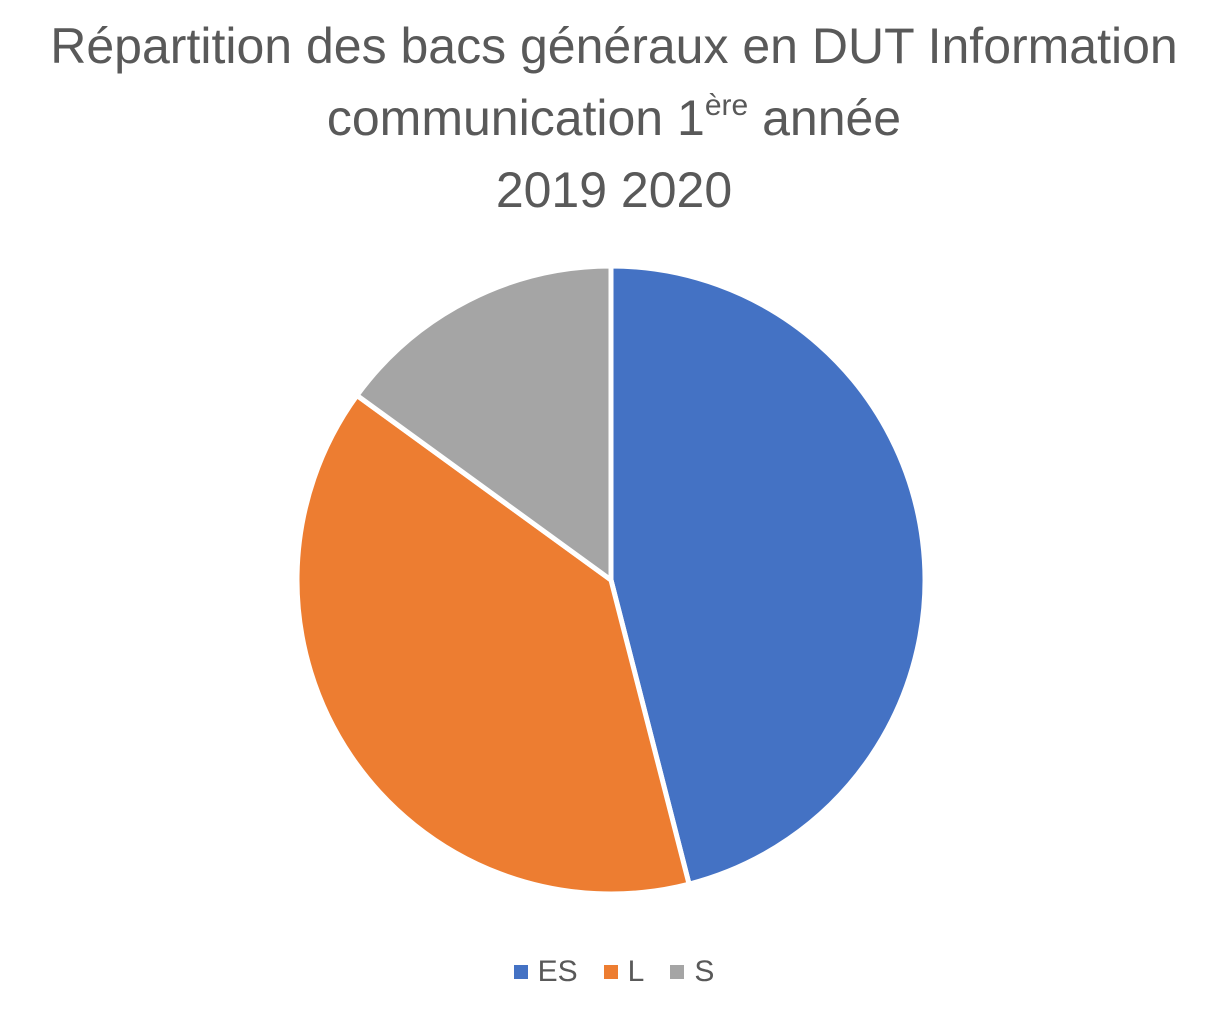 The height and width of the screenshot is (1035, 1228). I want to click on legend-item-s: S, so click(692, 972).